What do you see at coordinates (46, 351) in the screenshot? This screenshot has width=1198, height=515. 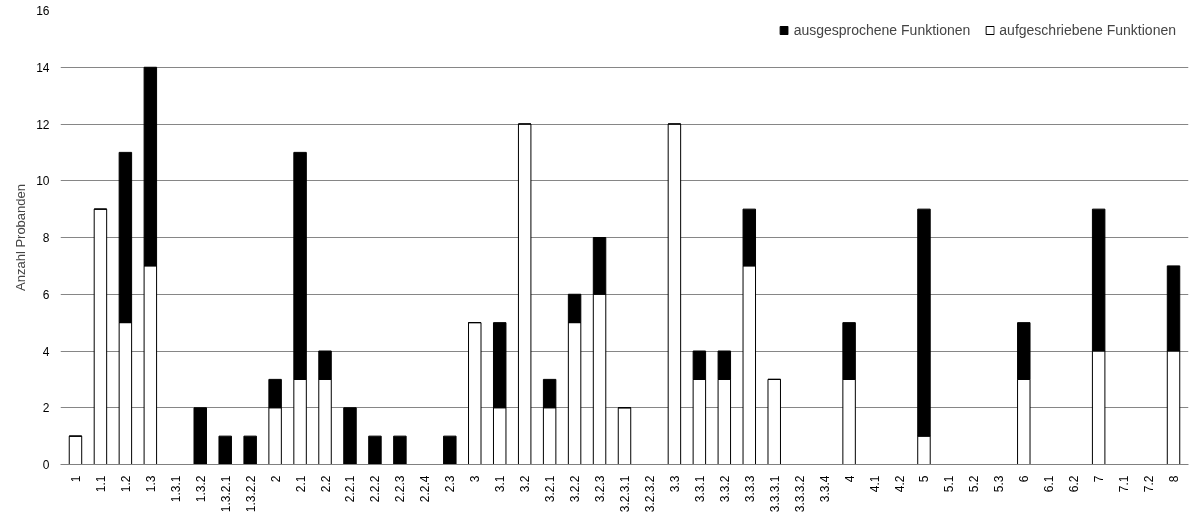 I see `y-tick-label: 4` at bounding box center [46, 351].